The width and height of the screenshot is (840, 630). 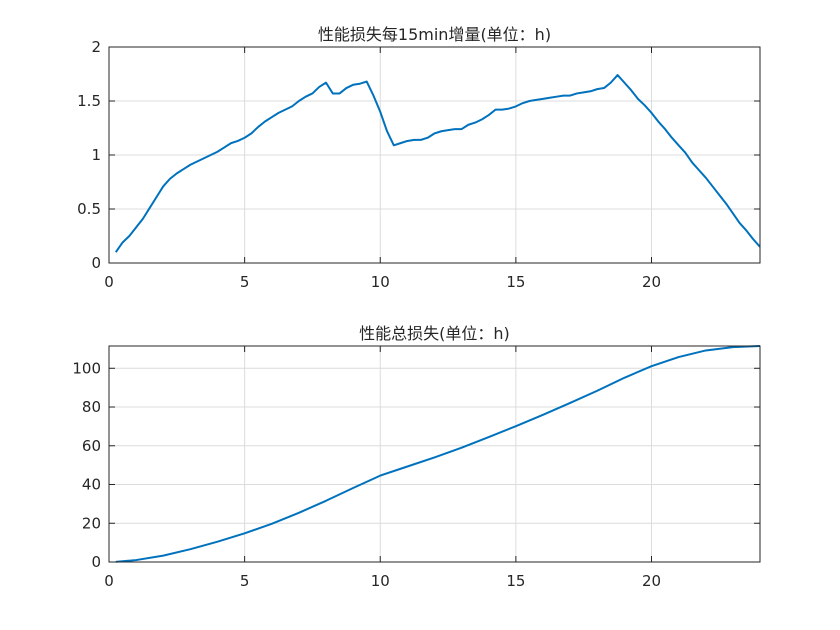 I want to click on top-x-tick-label: 0, so click(x=109, y=282).